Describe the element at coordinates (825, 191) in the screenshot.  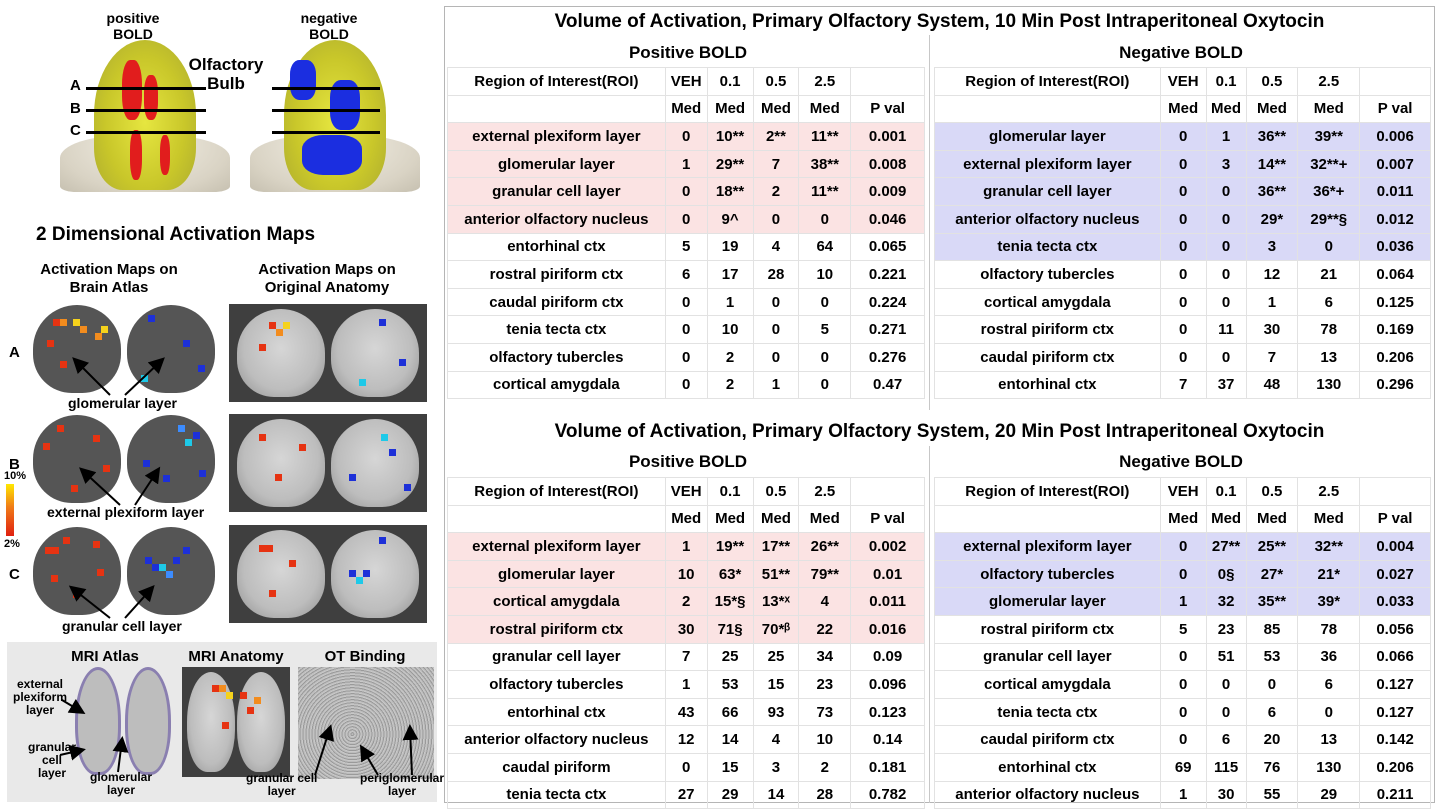
I see `value-cell: 11**` at that location.